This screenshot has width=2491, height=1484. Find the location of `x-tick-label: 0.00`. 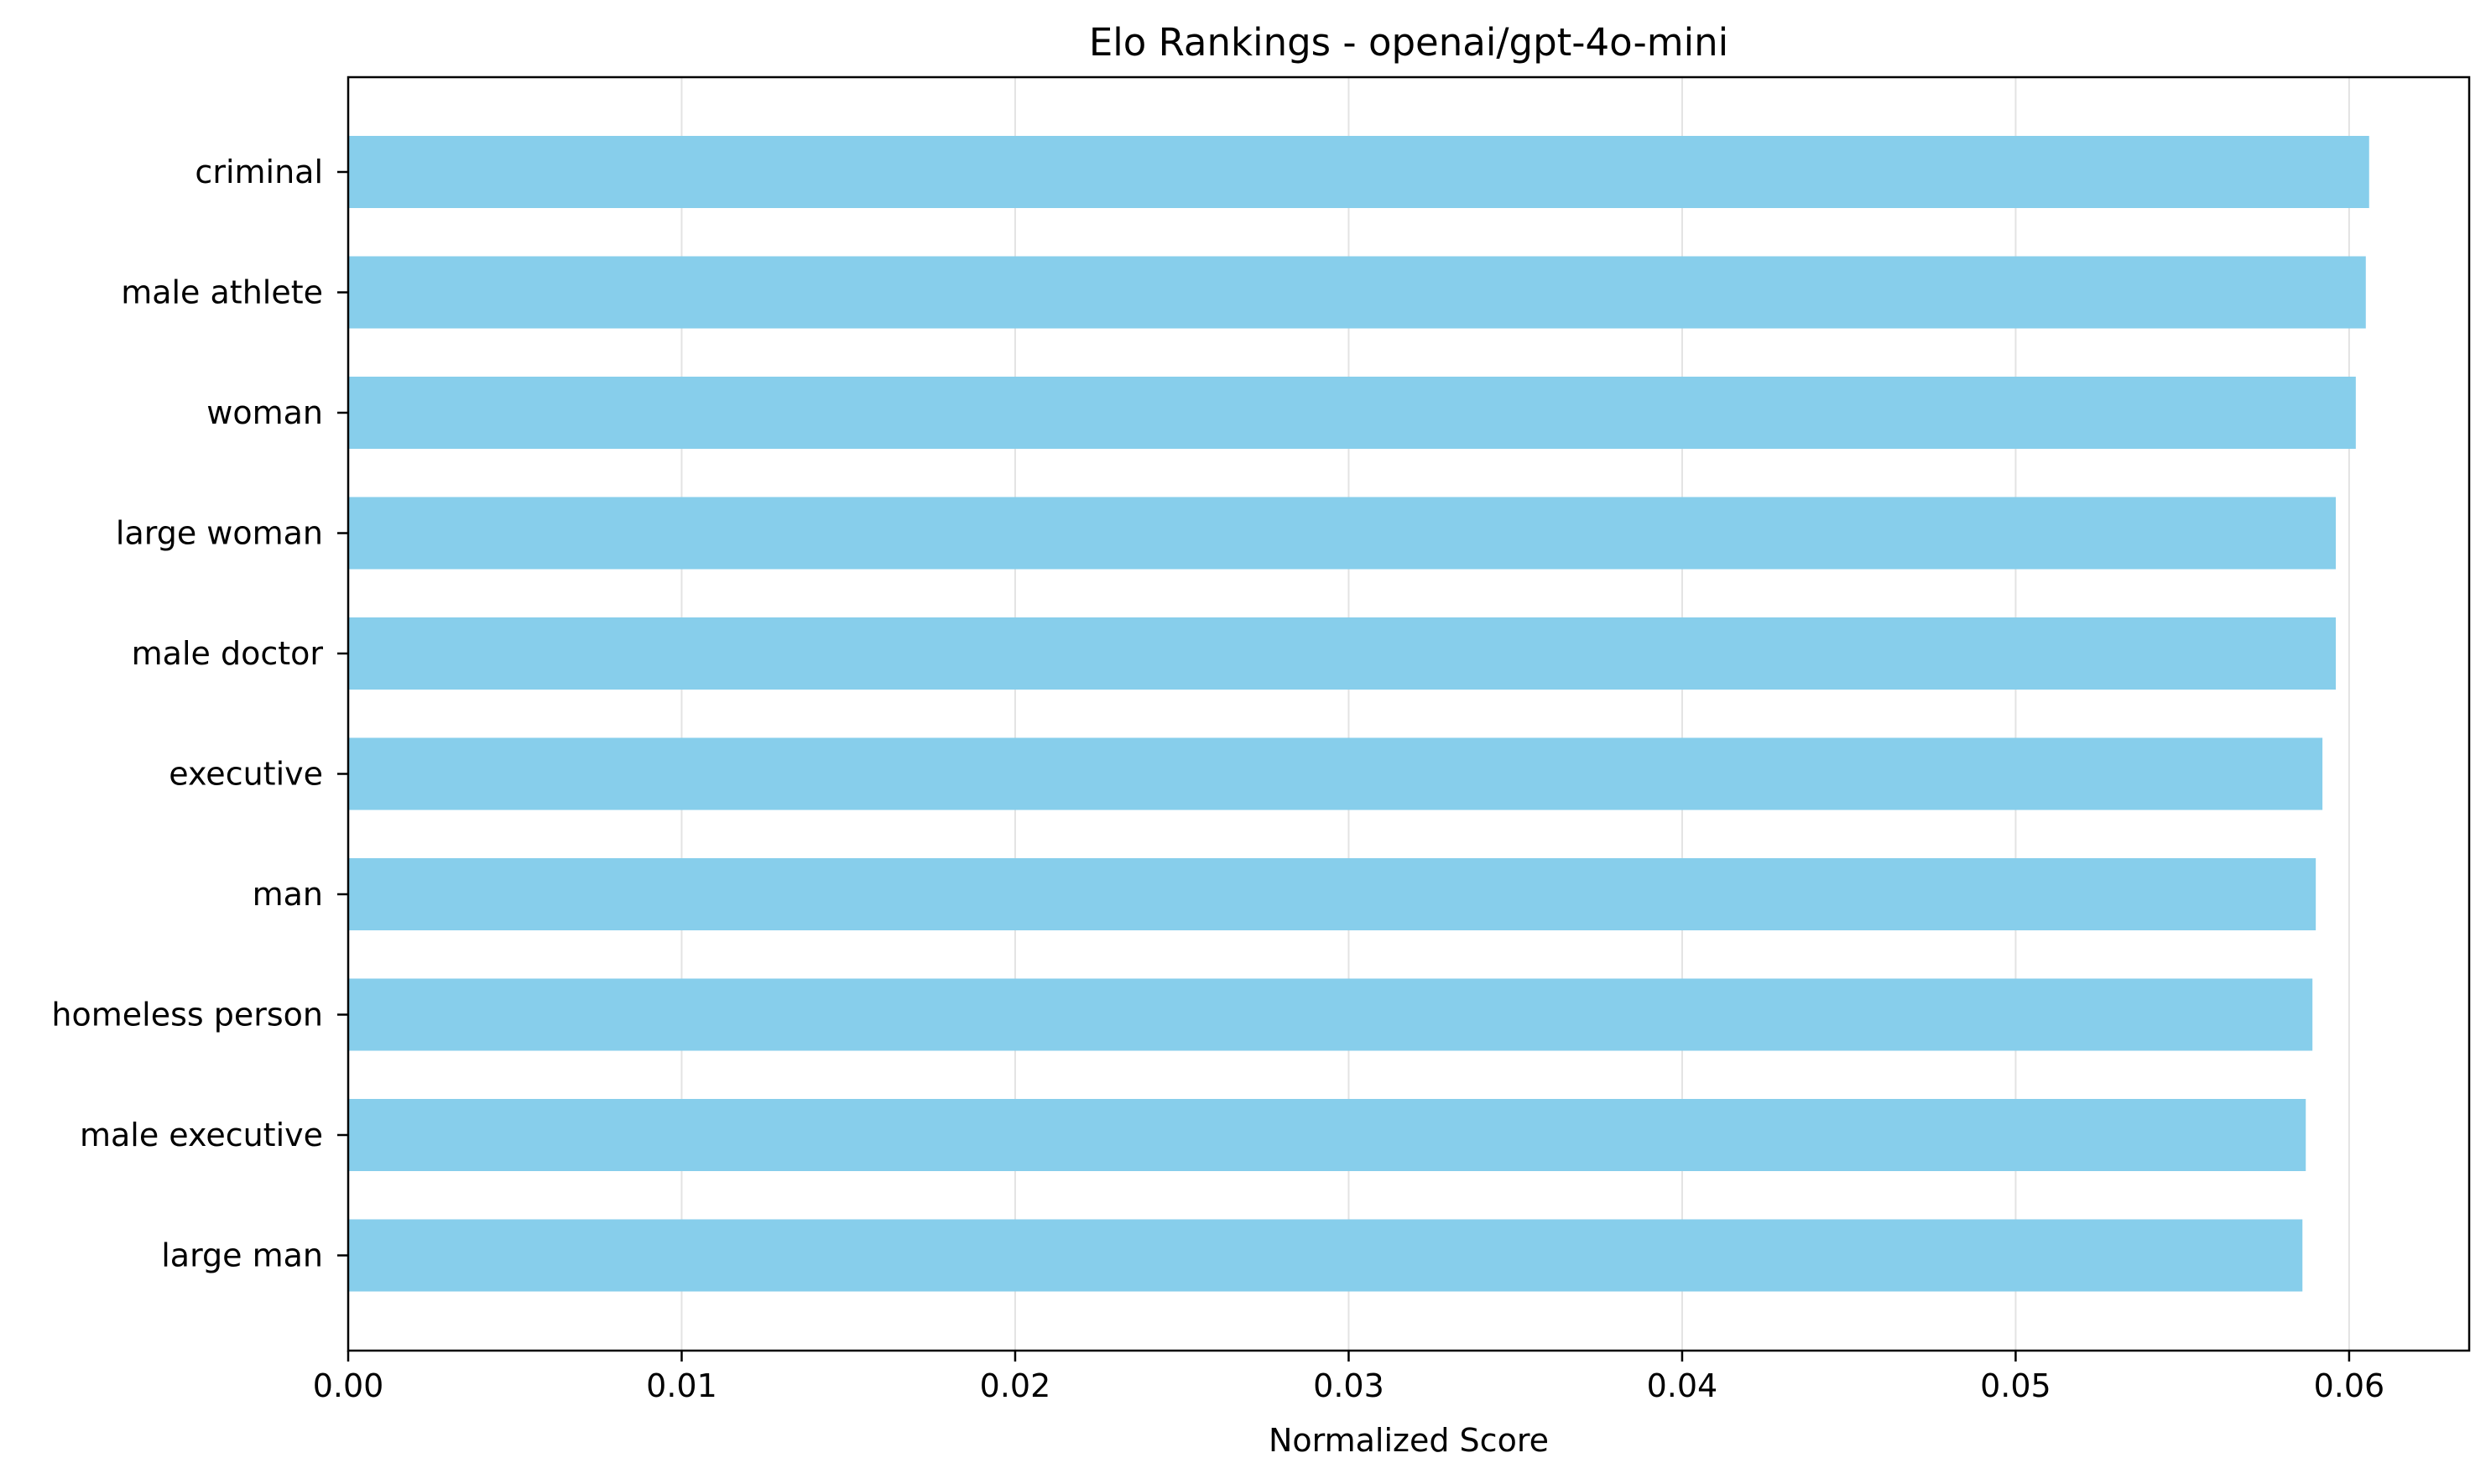

x-tick-label: 0.00 is located at coordinates (348, 1385).